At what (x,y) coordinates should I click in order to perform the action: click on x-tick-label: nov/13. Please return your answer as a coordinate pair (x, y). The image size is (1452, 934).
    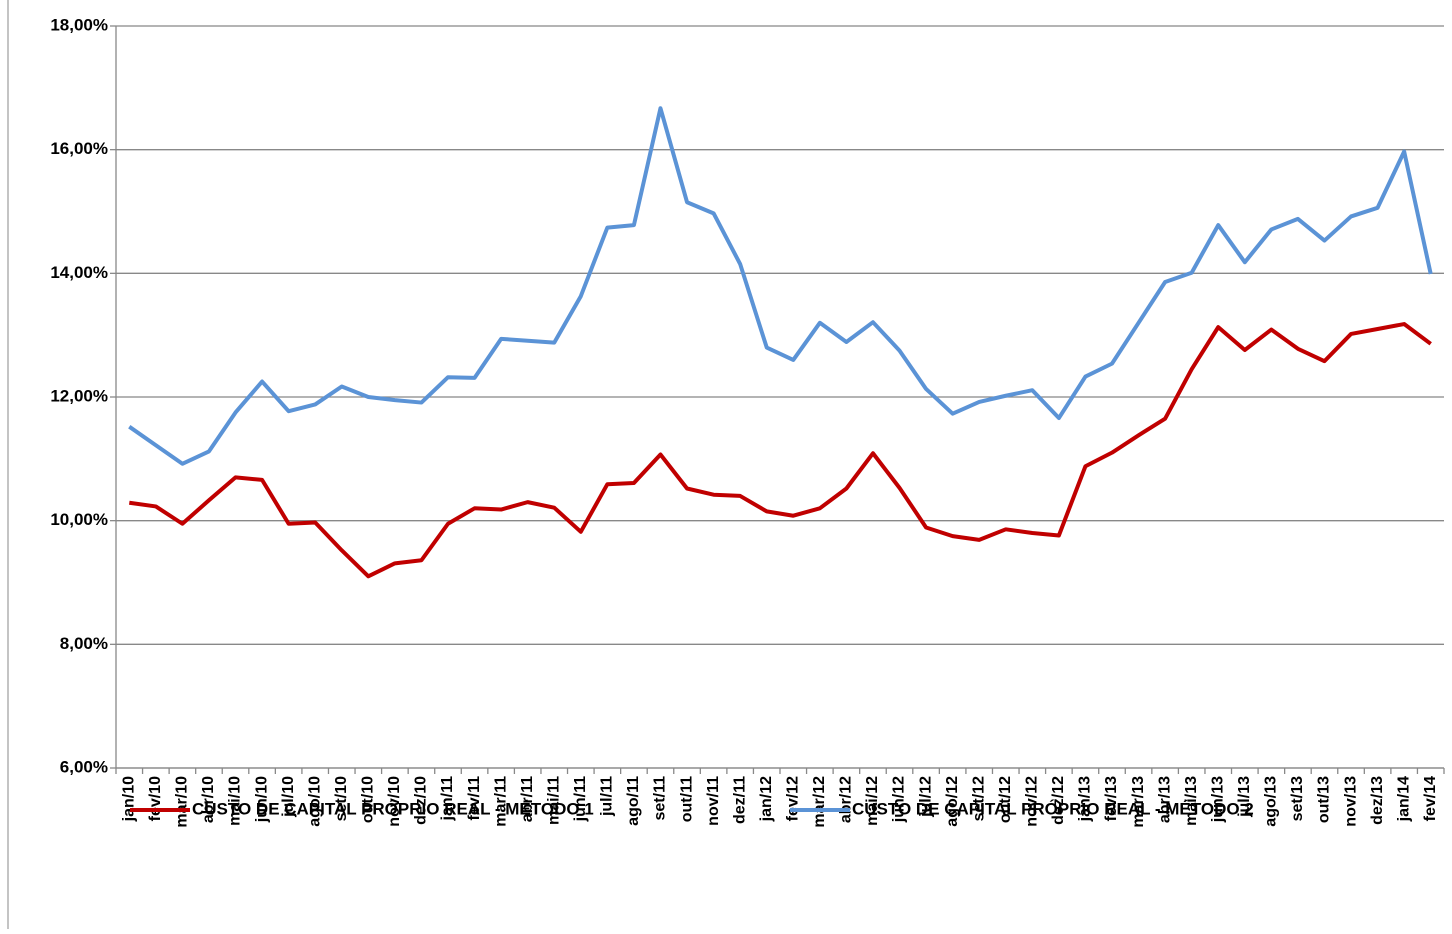
    Looking at the image, I should click on (1350, 801).